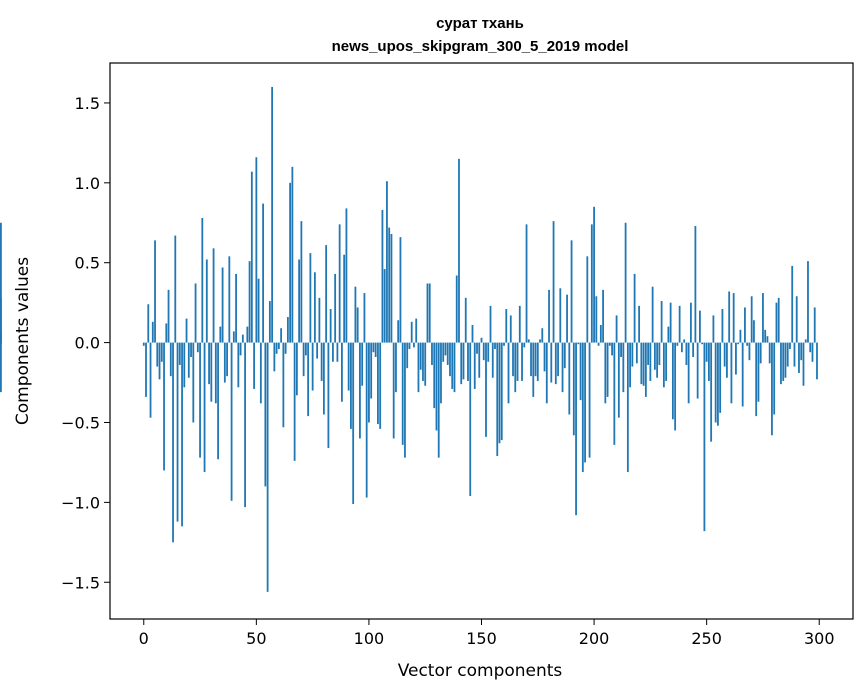 The height and width of the screenshot is (696, 867). I want to click on y-tick-label: 0.0, so click(87, 343).